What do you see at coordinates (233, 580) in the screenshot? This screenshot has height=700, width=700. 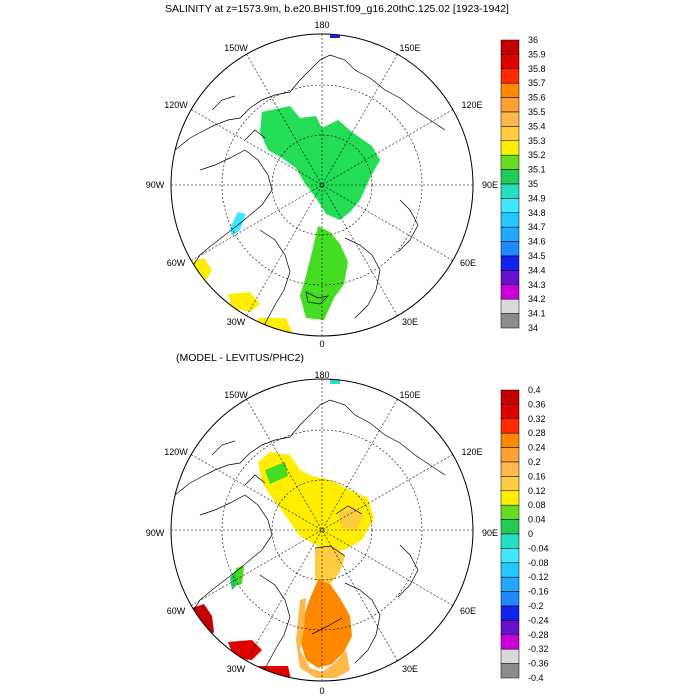 I see `baffin-bay-edge` at bounding box center [233, 580].